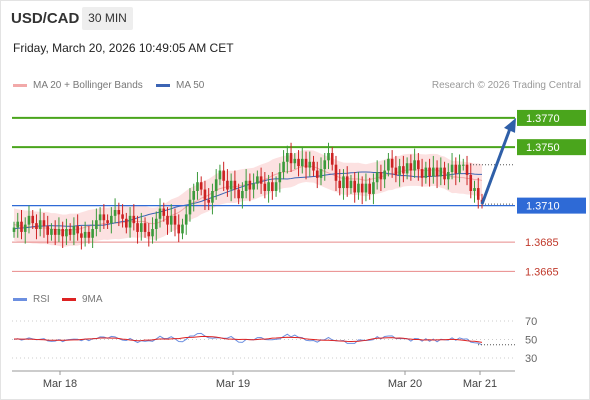 This screenshot has width=590, height=400. What do you see at coordinates (60, 384) in the screenshot?
I see `x-tick-label: Mar 18` at bounding box center [60, 384].